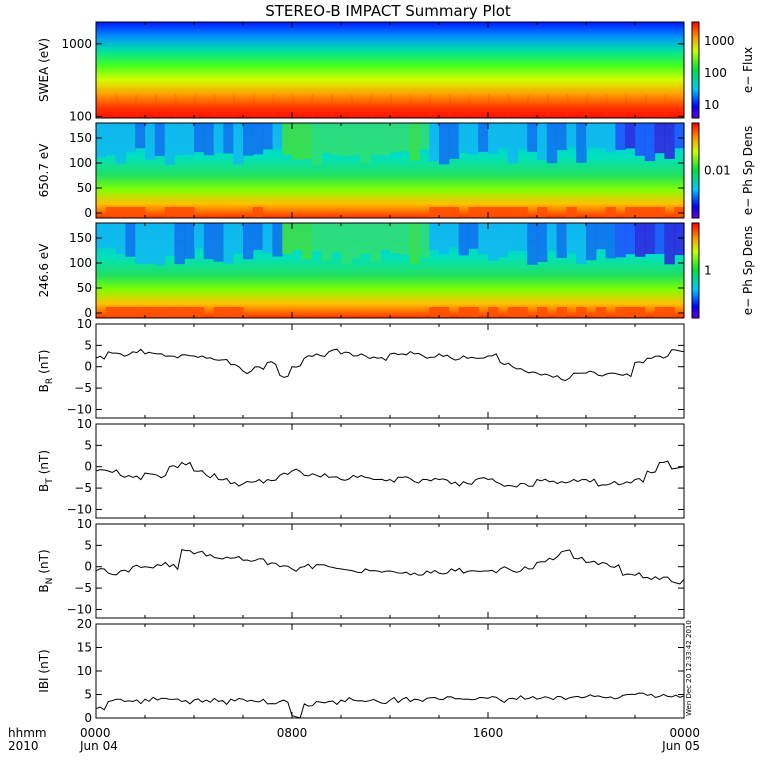  I want to click on y-tick-label: 0, so click(88, 213).